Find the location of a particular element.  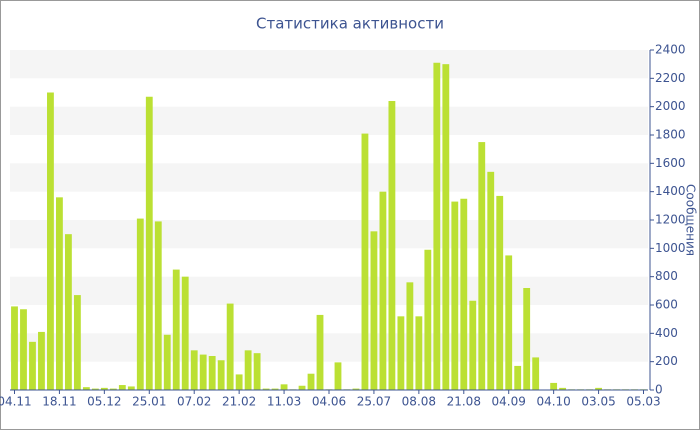

y-tick-label: 0 is located at coordinates (659, 390).